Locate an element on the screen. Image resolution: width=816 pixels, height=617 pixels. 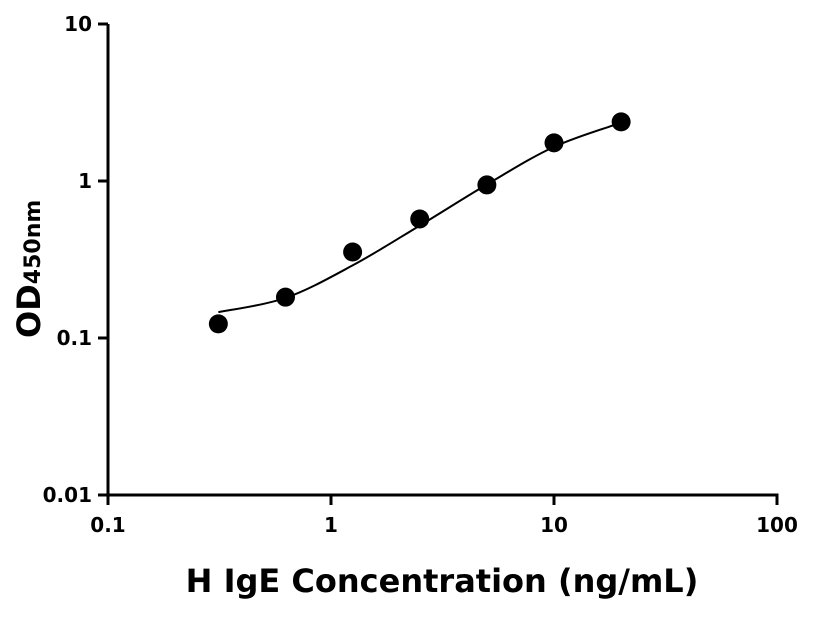
y-tick-label: 10 is located at coordinates (78, 24).